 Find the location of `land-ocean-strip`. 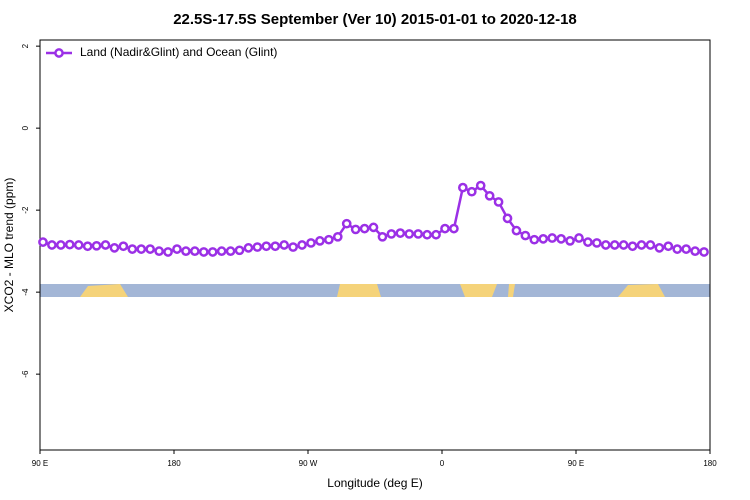

land-ocean-strip is located at coordinates (375, 290).